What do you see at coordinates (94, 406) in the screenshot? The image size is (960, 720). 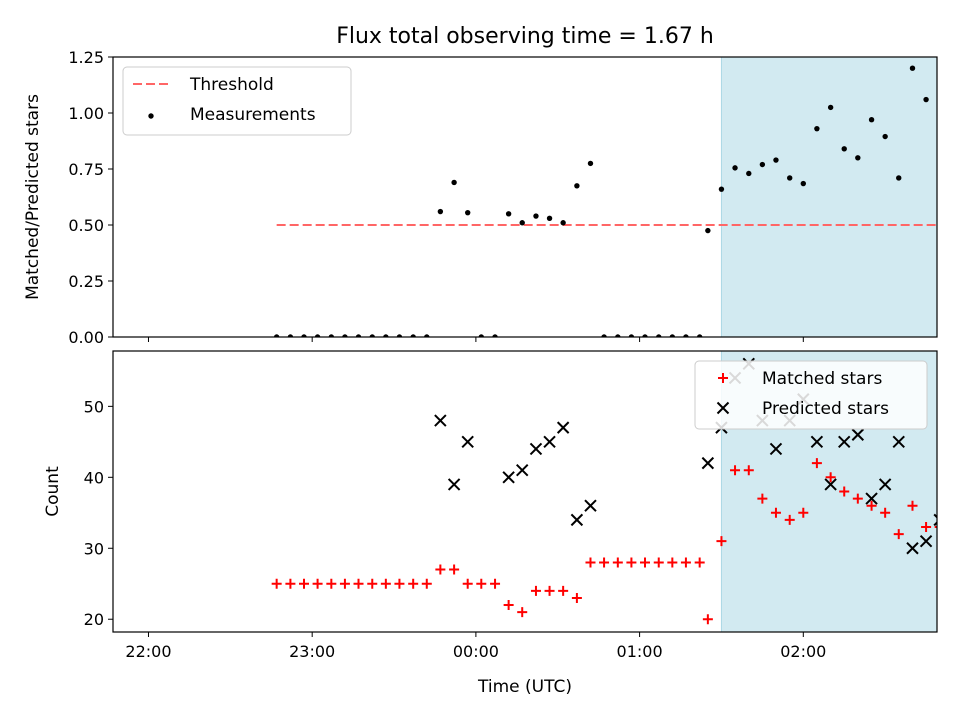 I see `y-tick-label: 50` at bounding box center [94, 406].